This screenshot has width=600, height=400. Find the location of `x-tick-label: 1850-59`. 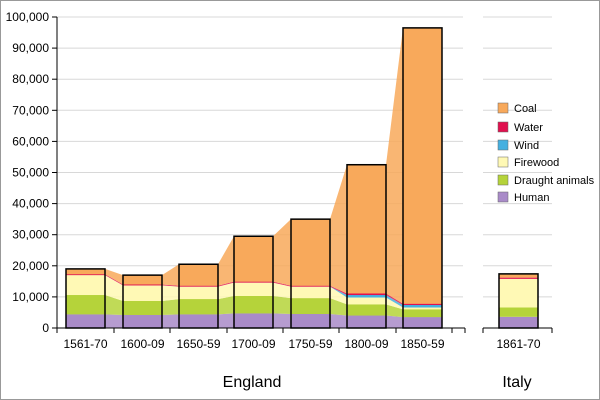

x-tick-label: 1850-59 is located at coordinates (422, 344).